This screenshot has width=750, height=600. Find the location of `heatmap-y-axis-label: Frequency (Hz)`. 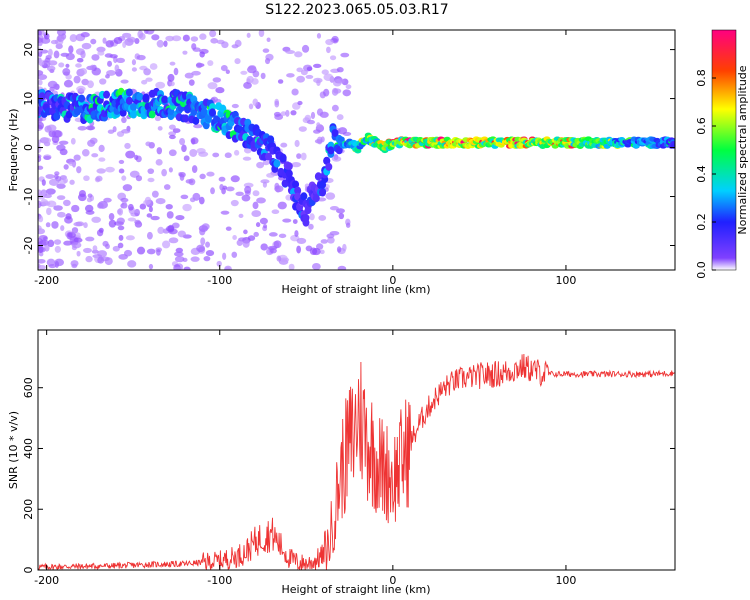

heatmap-y-axis-label: Frequency (Hz) is located at coordinates (13, 150).